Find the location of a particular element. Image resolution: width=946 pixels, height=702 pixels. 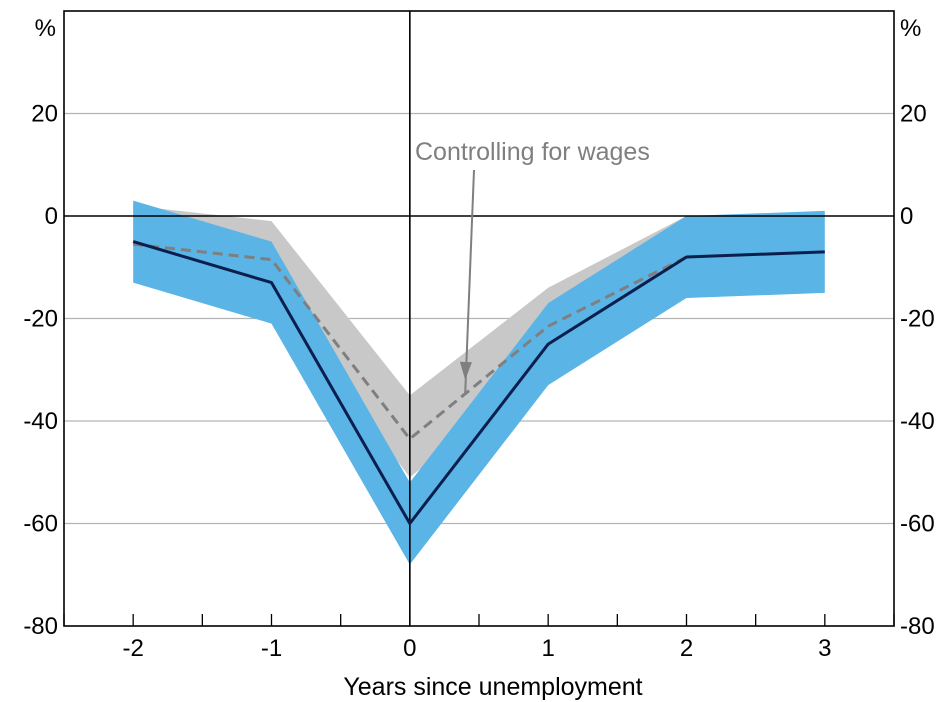

x-tick-label: 2 is located at coordinates (686, 648).